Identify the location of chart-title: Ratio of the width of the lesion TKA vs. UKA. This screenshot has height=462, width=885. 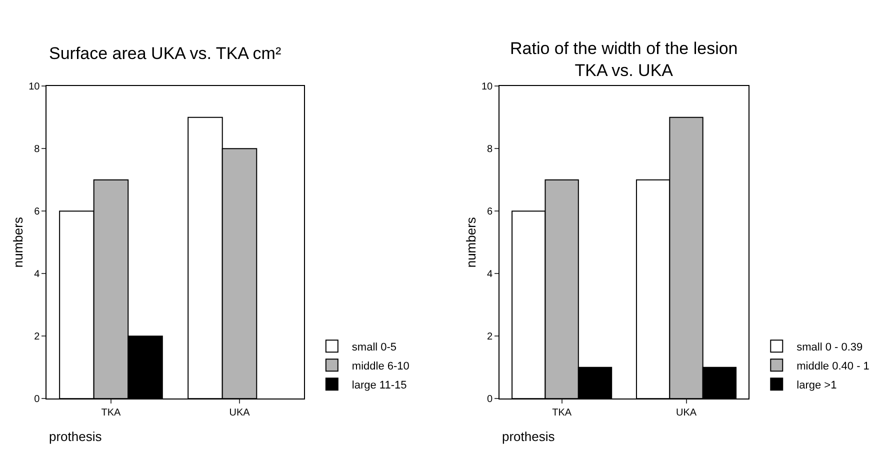
(624, 59).